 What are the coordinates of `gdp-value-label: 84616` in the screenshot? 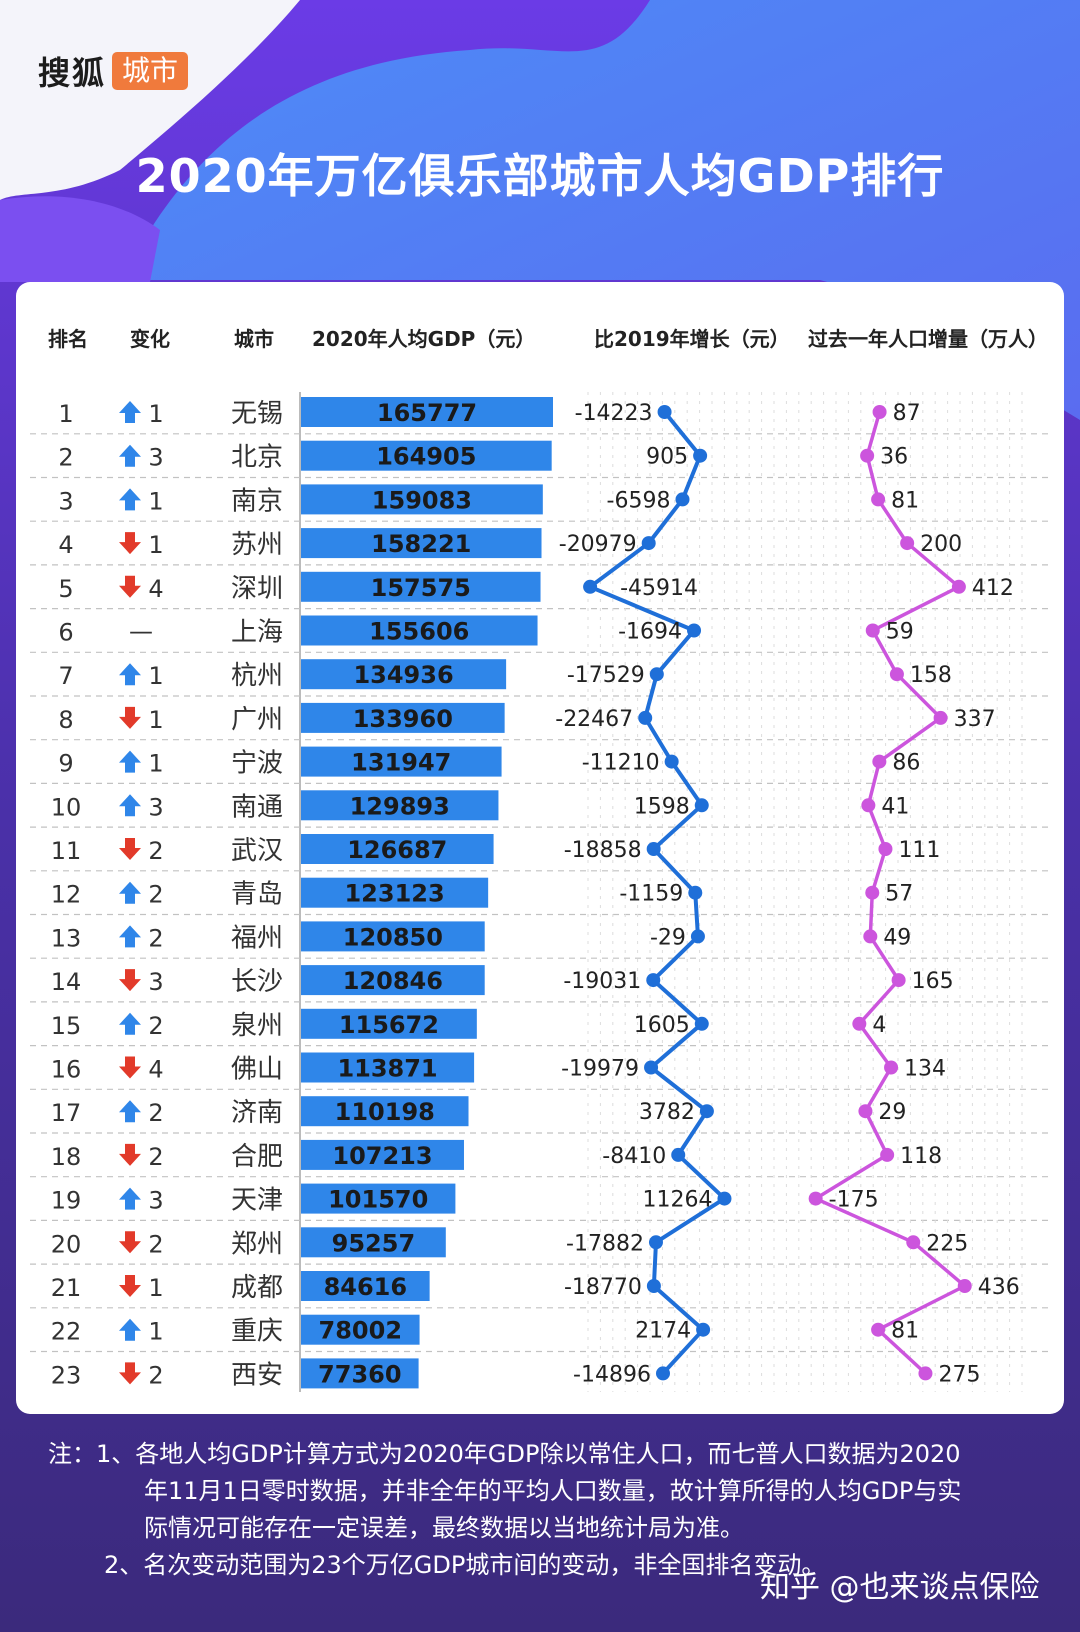 It's located at (366, 1287).